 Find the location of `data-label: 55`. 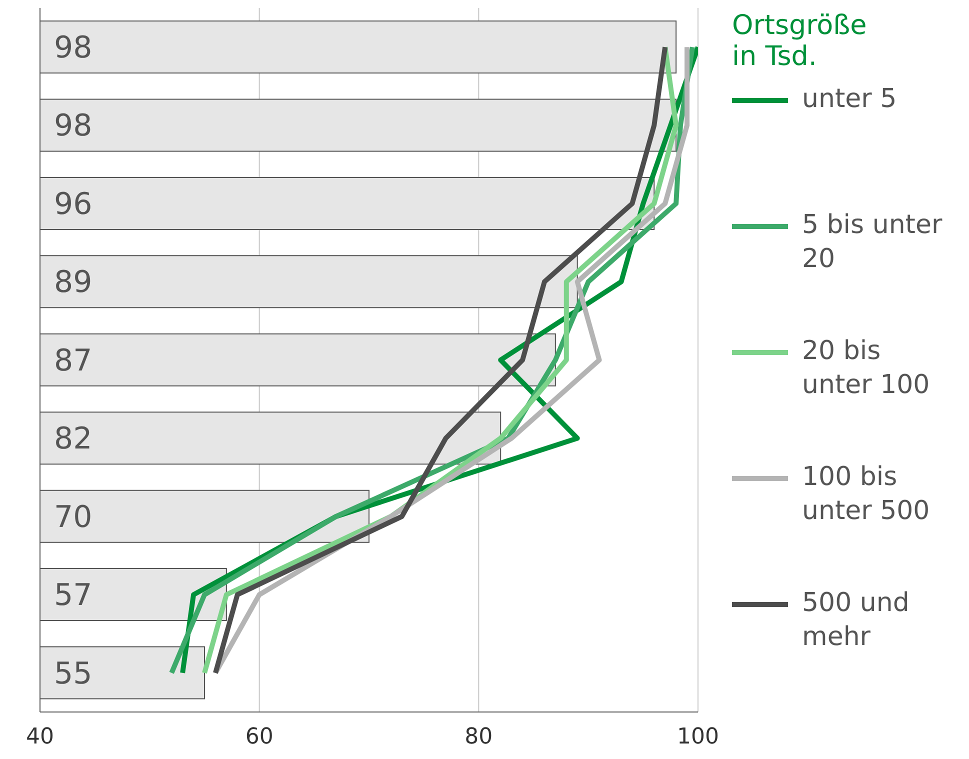

data-label: 55 is located at coordinates (73, 674).